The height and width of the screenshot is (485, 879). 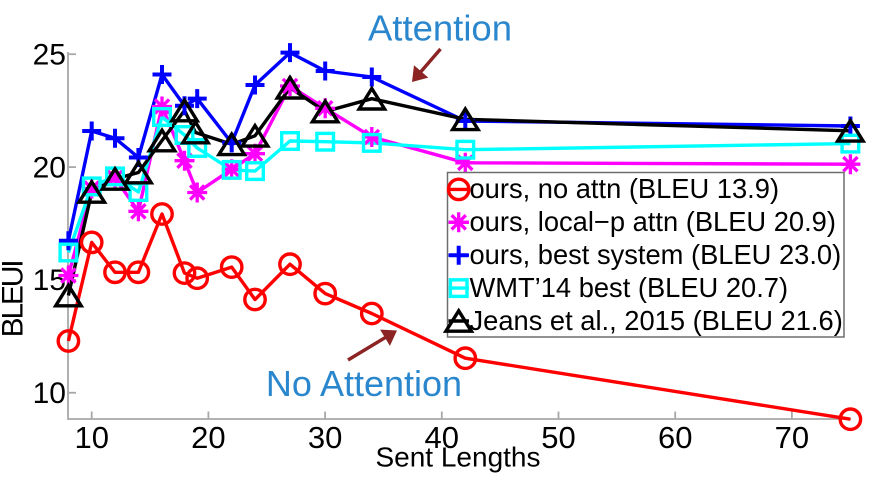 I want to click on svg-text: 70, so click(x=792, y=437).